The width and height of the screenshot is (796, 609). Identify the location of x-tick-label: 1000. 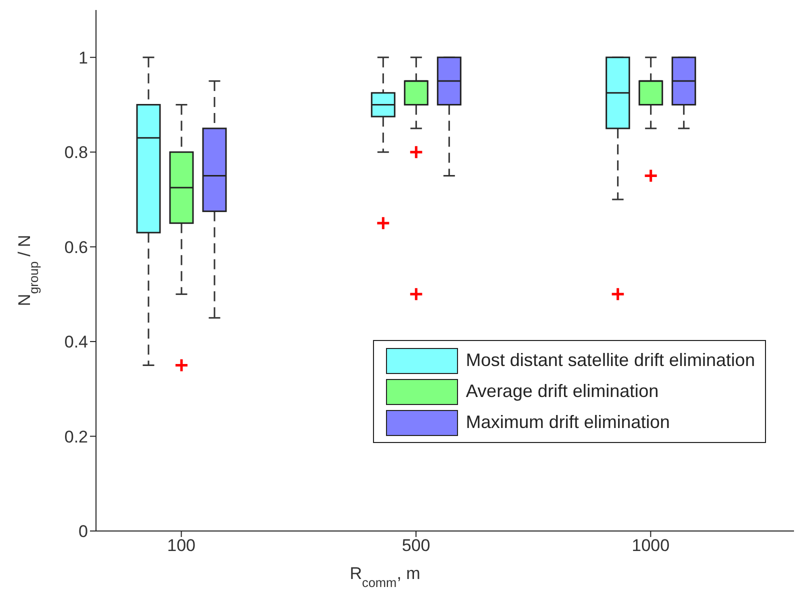
(651, 546).